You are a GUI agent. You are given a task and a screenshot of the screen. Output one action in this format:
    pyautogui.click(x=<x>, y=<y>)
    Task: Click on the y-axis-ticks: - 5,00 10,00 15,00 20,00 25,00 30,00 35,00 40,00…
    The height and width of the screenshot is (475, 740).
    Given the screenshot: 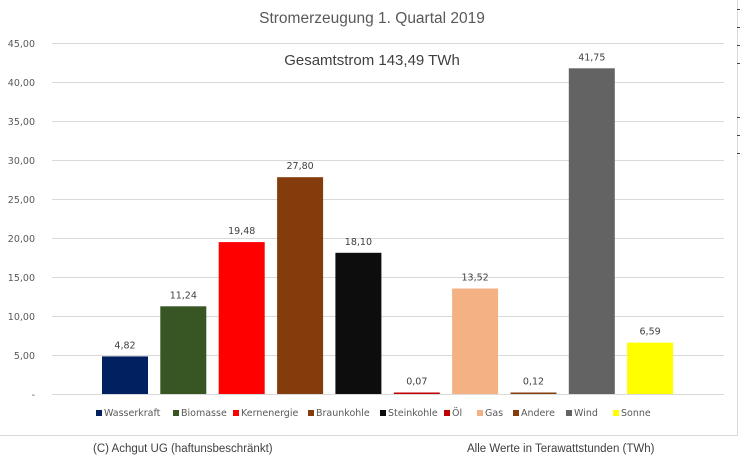 What is the action you would take?
    pyautogui.click(x=21, y=220)
    